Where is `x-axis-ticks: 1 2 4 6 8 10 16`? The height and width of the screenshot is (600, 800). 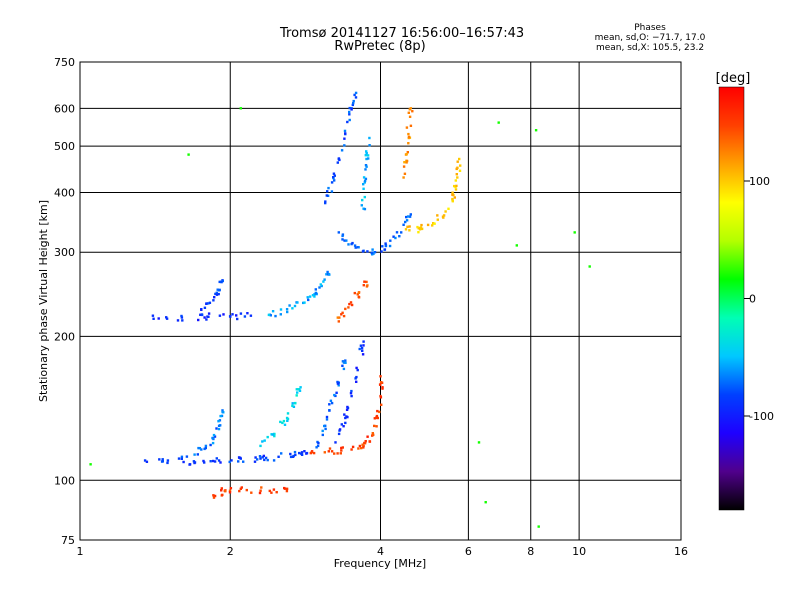 x-axis-ticks: 1 2 4 6 8 10 16 is located at coordinates (383, 551).